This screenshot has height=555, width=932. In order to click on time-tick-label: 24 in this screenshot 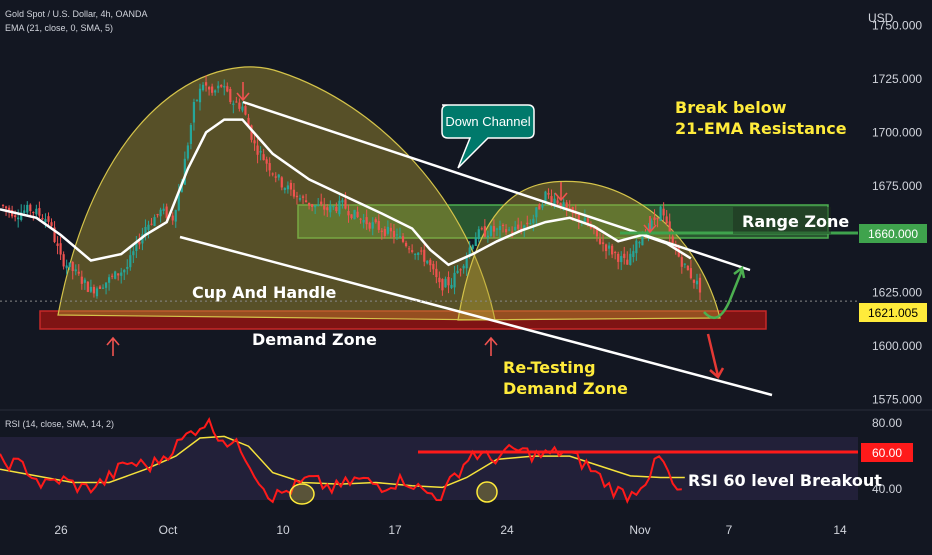, I will do `click(507, 530)`.